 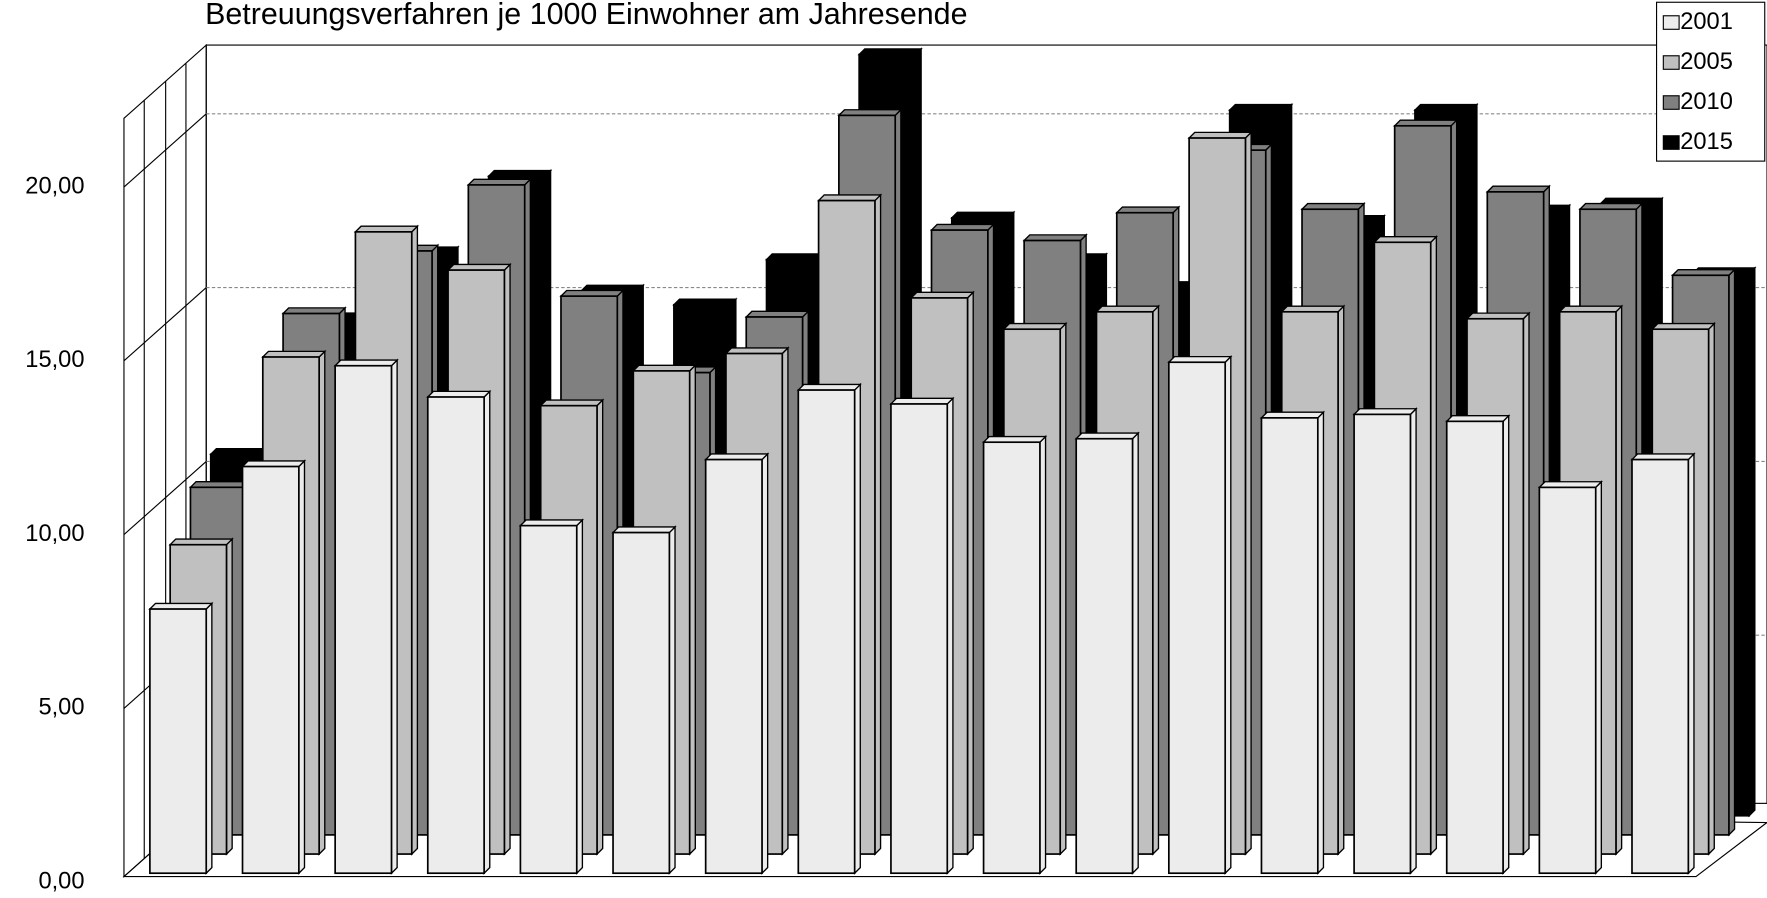 What do you see at coordinates (61, 708) in the screenshot?
I see `y-tick-label: 5,00` at bounding box center [61, 708].